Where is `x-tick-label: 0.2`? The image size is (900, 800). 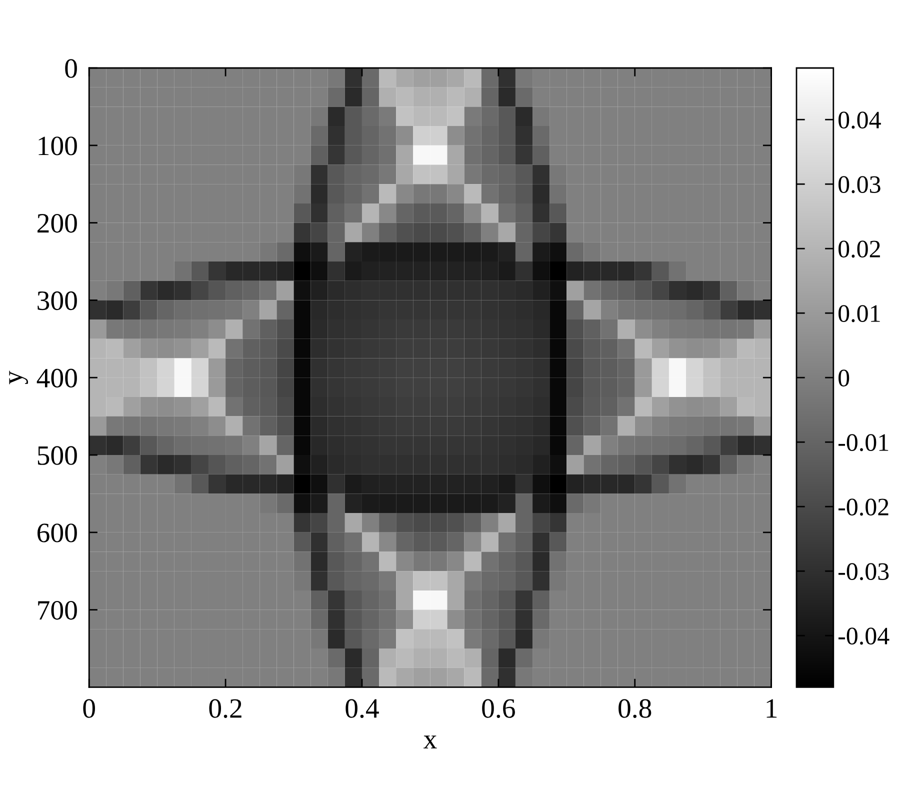 x-tick-label: 0.2 is located at coordinates (225, 708).